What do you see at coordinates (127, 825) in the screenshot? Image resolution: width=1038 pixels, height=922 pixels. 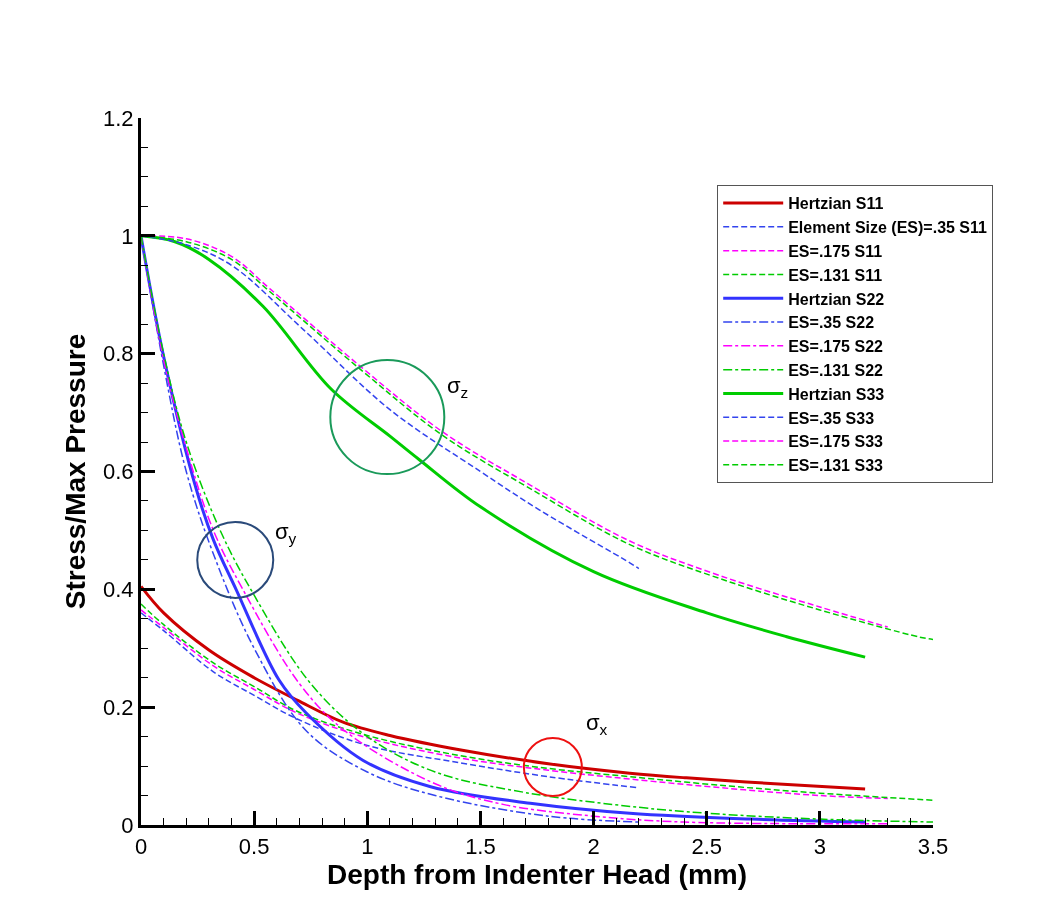 I see `y-tick-label: 0` at bounding box center [127, 825].